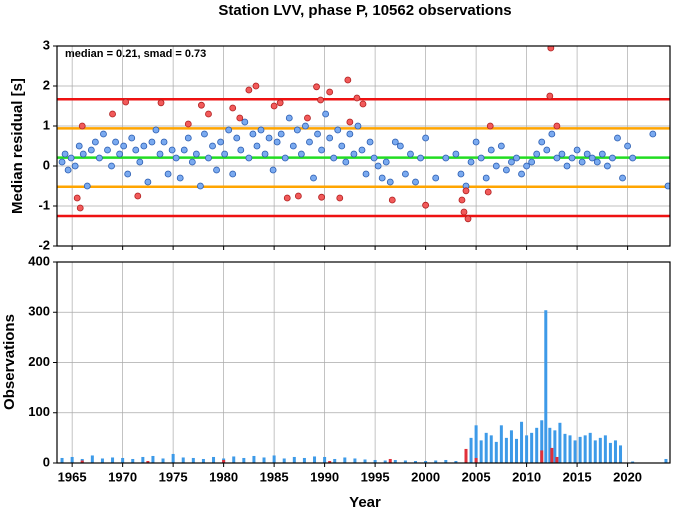  What do you see at coordinates (324, 476) in the screenshot?
I see `x-tick-label: 1990` at bounding box center [324, 476].